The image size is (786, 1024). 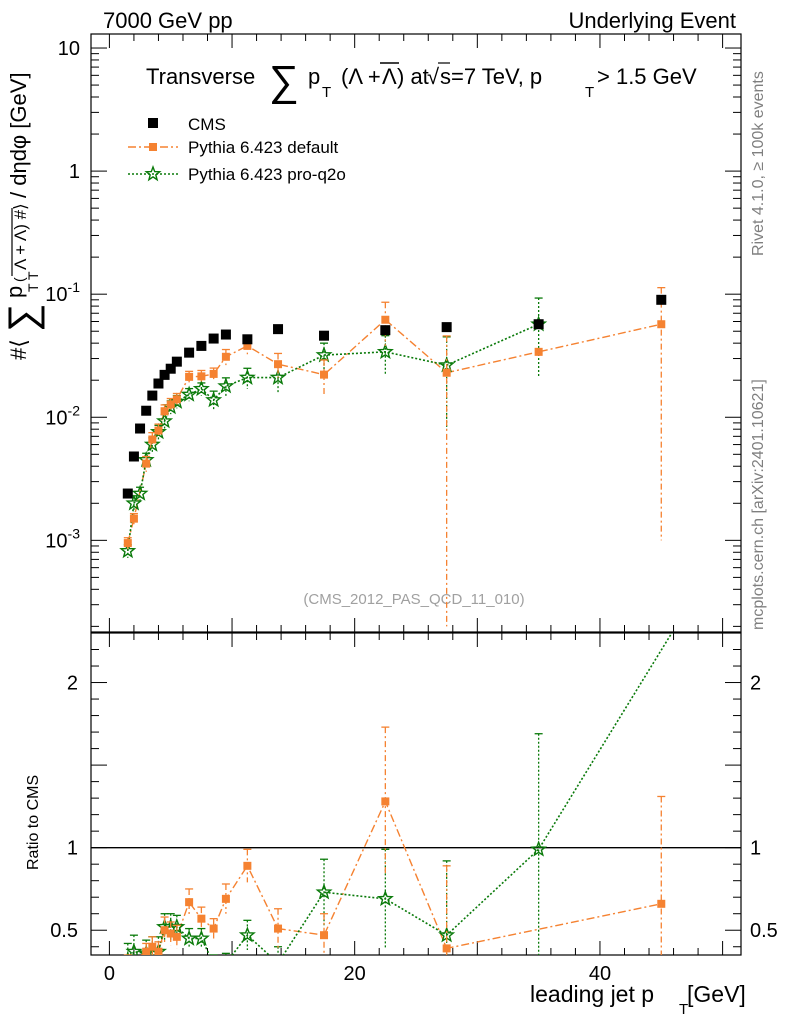 What do you see at coordinates (755, 849) in the screenshot?
I see `ratio-tick-label-right: 1` at bounding box center [755, 849].